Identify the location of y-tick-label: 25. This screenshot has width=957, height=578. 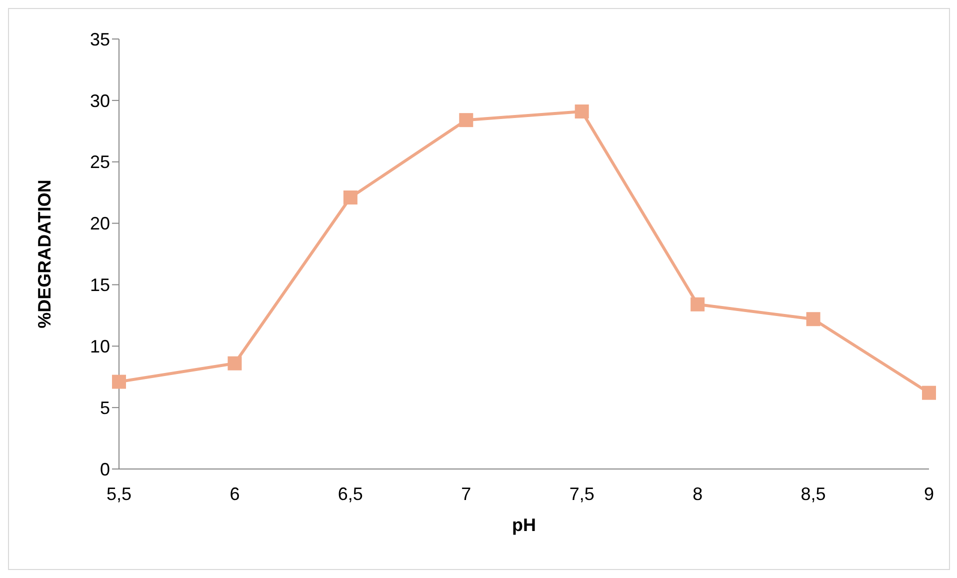
(100, 162).